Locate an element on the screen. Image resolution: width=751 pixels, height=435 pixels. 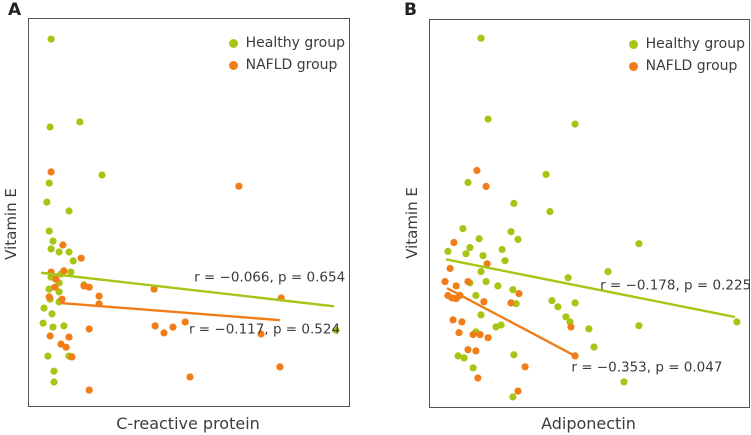
y-axis-label-b: Vitamin E is located at coordinates (412, 223).